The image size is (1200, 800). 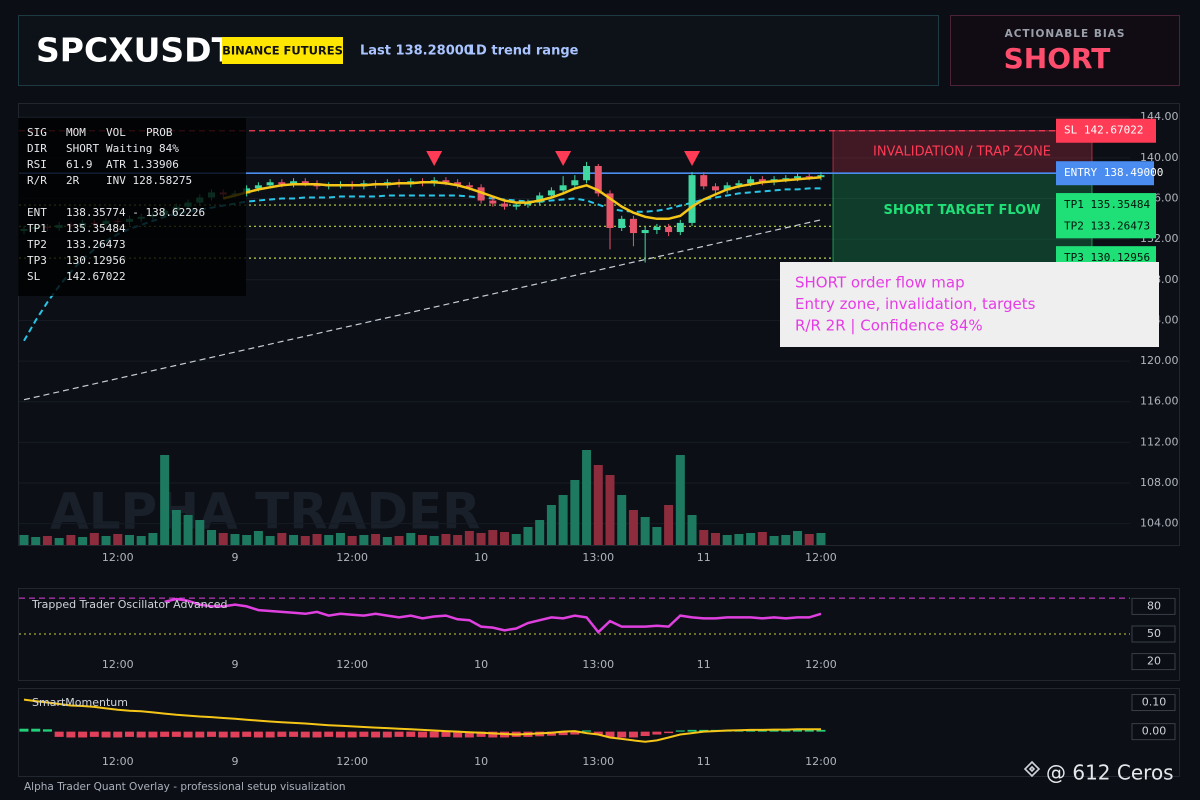 I want to click on watermark: ALPHA TRADER, so click(x=265, y=512).